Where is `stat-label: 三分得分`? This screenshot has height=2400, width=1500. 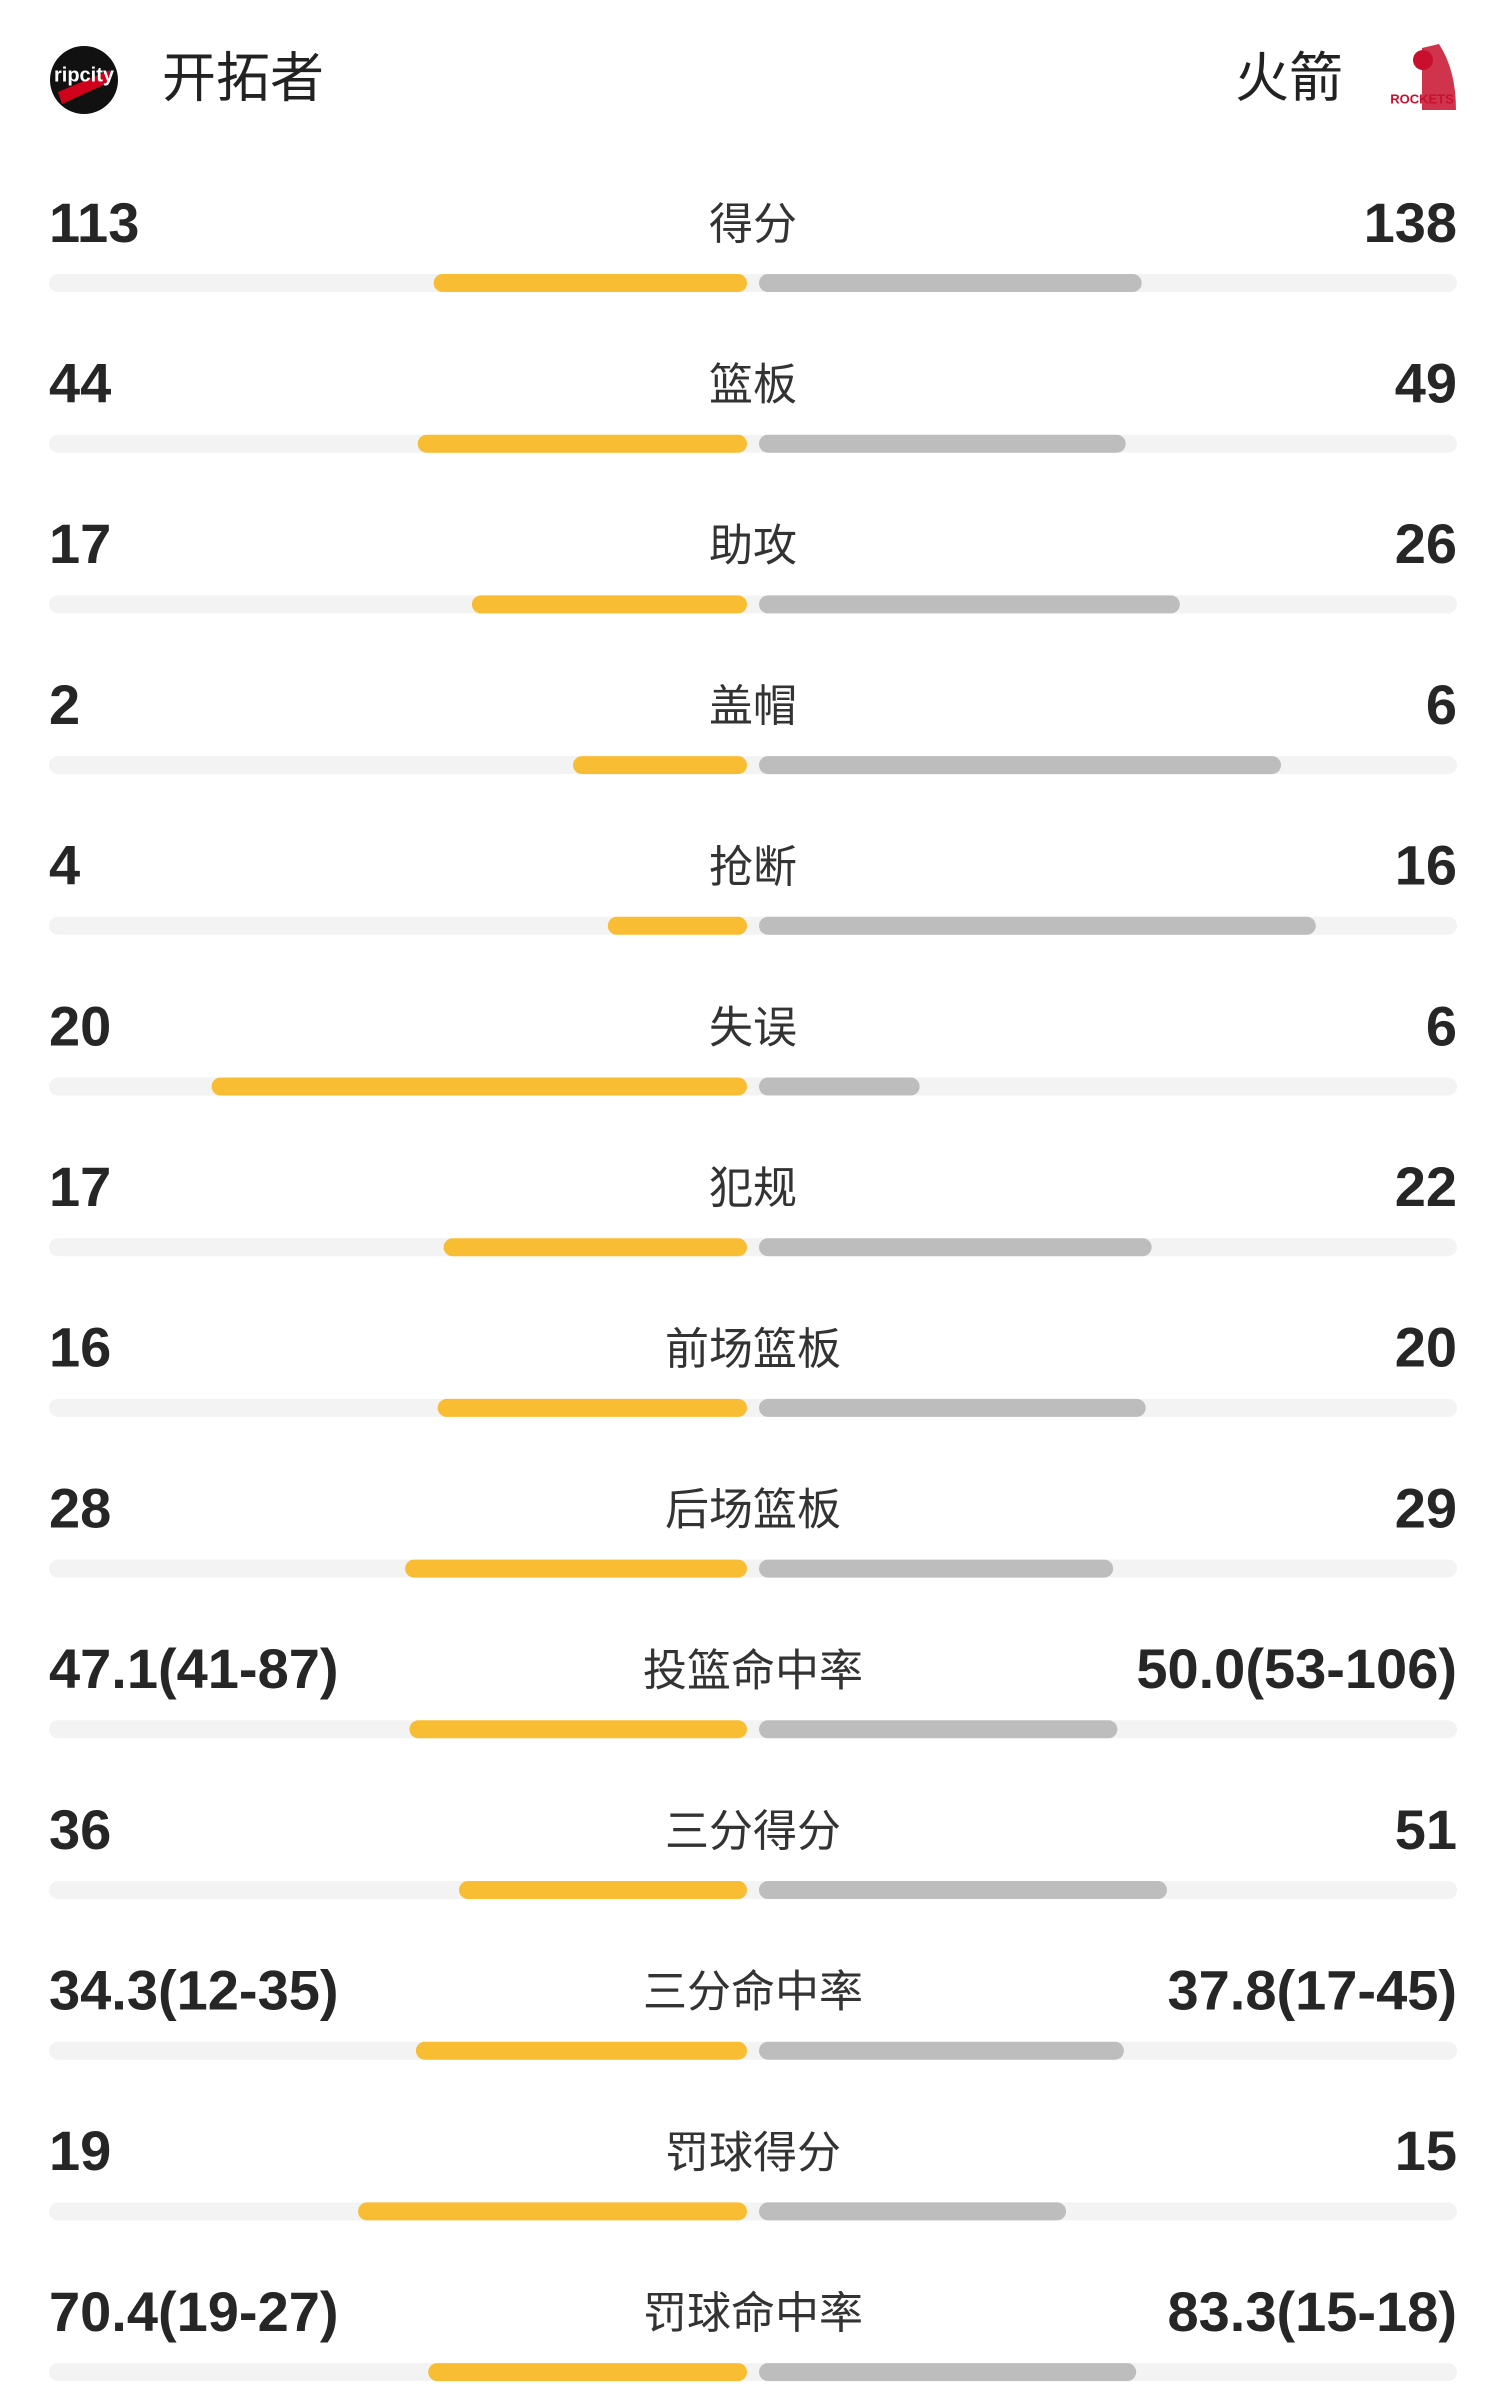
stat-label: 三分得分 is located at coordinates (753, 1831).